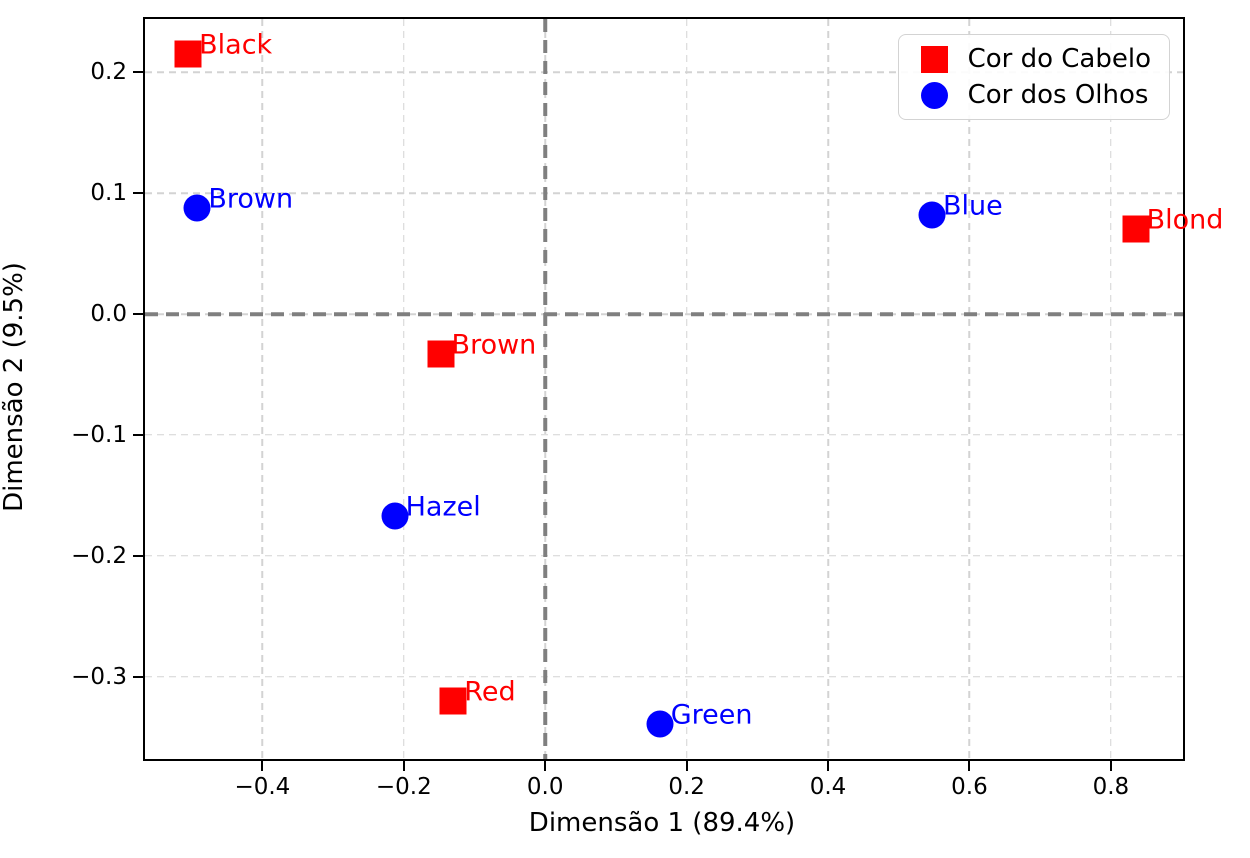 This screenshot has width=1250, height=858. Describe the element at coordinates (1033, 77) in the screenshot. I see `legend: Cor do Cabelo Cor dos Olhos` at that location.